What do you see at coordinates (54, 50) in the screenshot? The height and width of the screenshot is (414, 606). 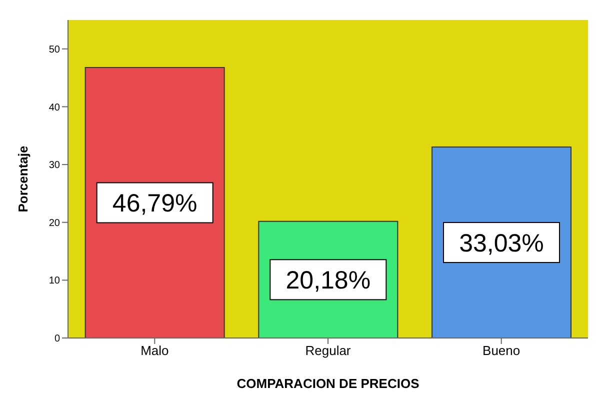 I see `y-tick-label: 50` at bounding box center [54, 50].